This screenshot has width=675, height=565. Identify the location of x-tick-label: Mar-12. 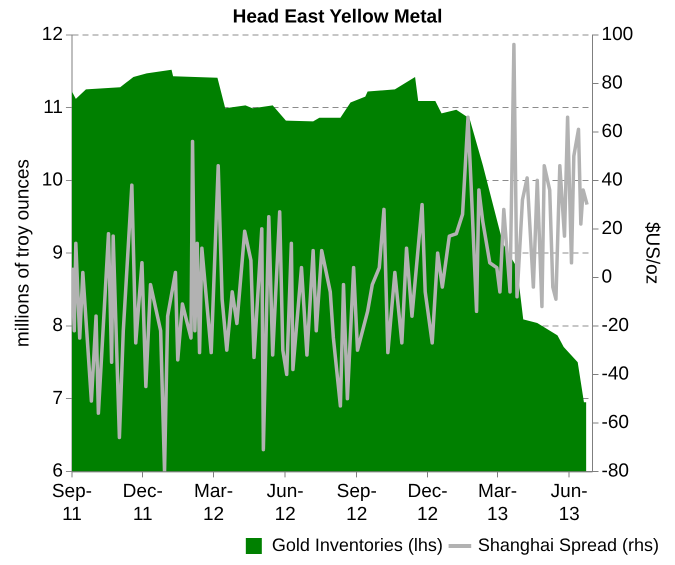
(214, 503).